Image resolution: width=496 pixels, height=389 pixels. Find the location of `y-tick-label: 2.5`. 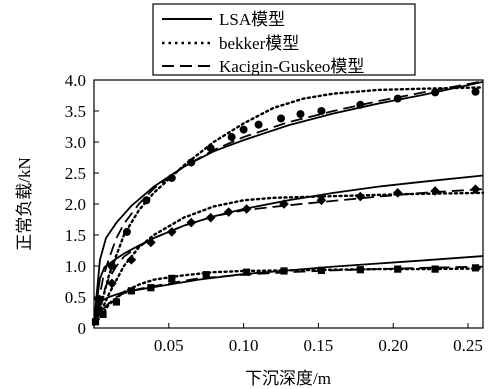

y-tick-label: 2.5 is located at coordinates (75, 173).